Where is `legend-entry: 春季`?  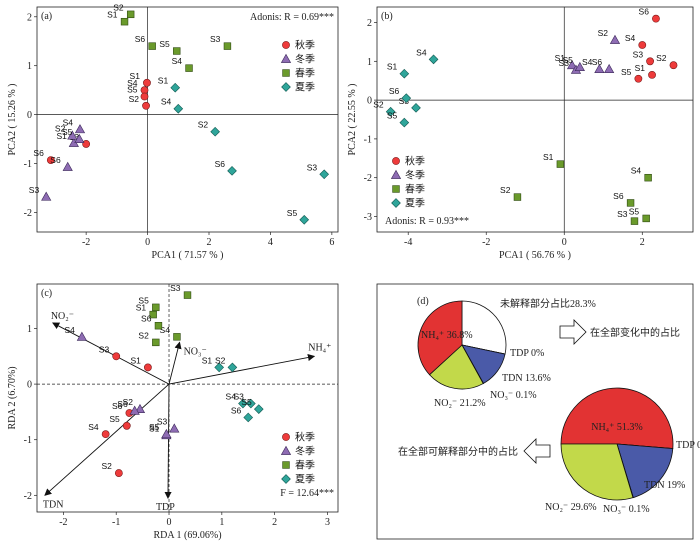 legend-entry: 春季 is located at coordinates (305, 466).